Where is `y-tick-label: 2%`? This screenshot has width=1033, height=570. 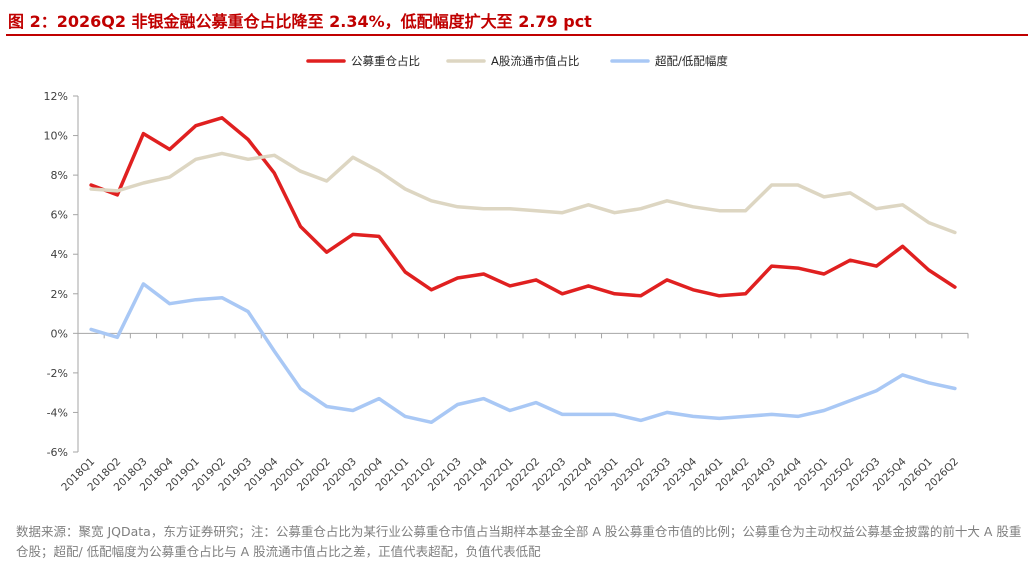
y-tick-label: 2% is located at coordinates (59, 294).